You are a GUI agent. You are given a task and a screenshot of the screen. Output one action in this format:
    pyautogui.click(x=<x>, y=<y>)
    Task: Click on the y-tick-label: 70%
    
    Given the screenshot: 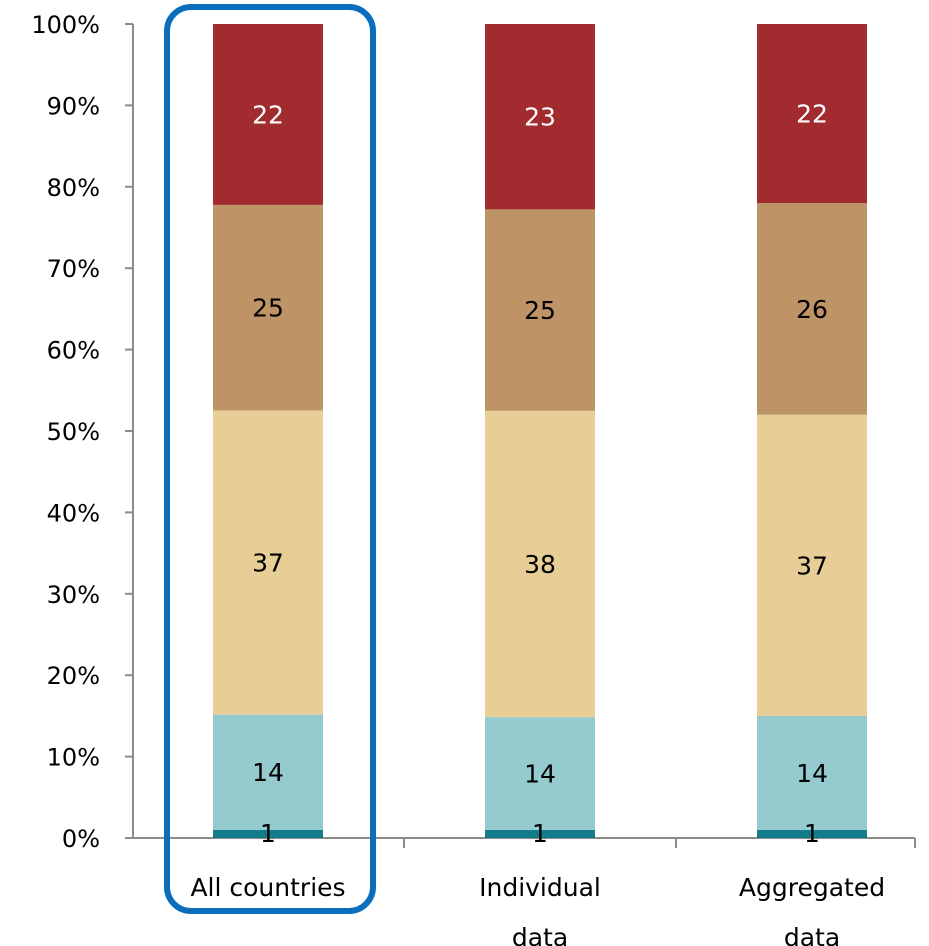 What is the action you would take?
    pyautogui.click(x=73, y=269)
    